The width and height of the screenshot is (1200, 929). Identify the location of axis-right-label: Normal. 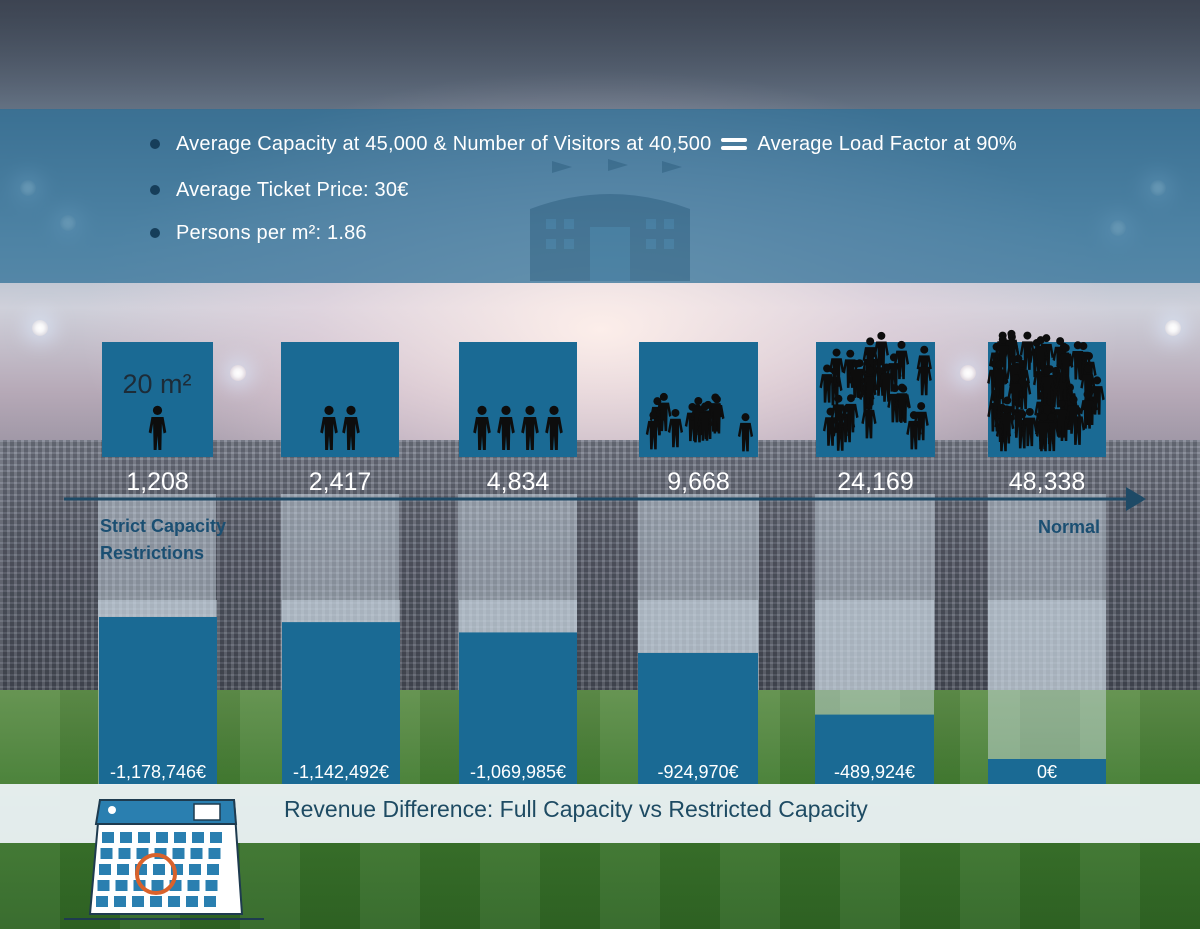
(1069, 527).